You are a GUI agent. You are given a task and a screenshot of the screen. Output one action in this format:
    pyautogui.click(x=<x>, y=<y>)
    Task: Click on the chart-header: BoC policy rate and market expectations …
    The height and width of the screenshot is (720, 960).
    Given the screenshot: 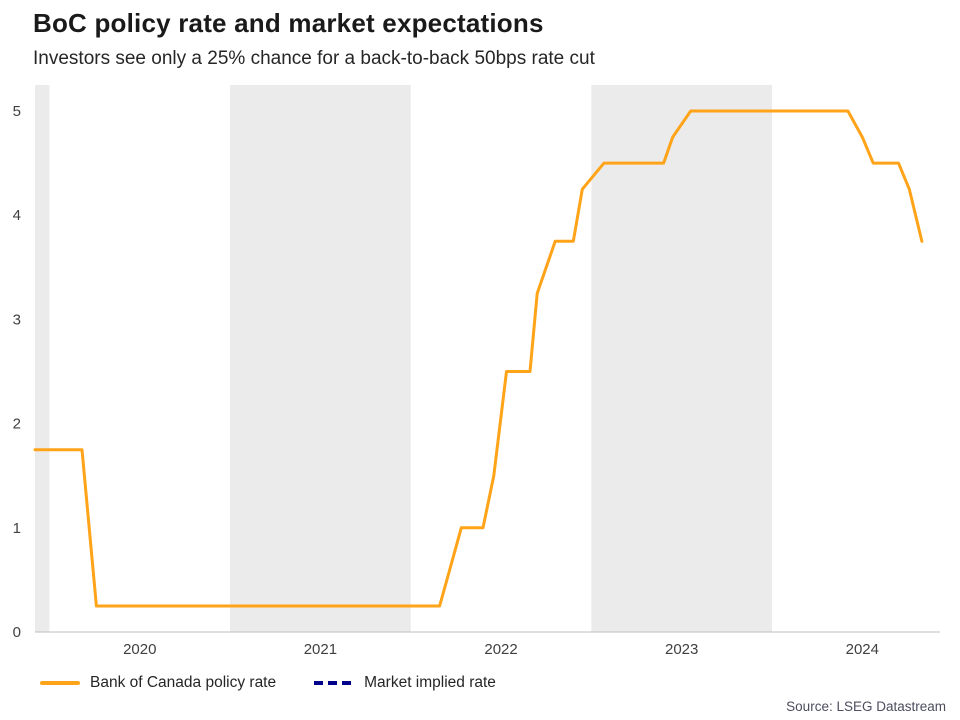 What is the action you would take?
    pyautogui.click(x=483, y=39)
    